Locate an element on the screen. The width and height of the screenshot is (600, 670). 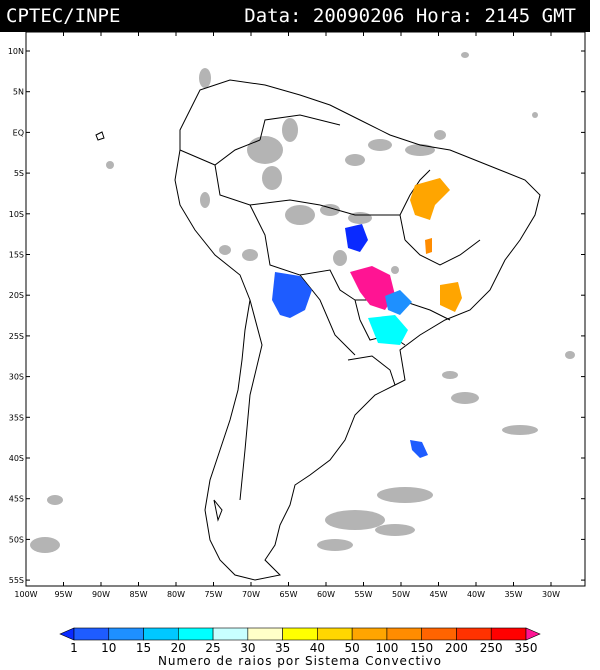
lat-label: 30S is located at coordinates (16, 377).